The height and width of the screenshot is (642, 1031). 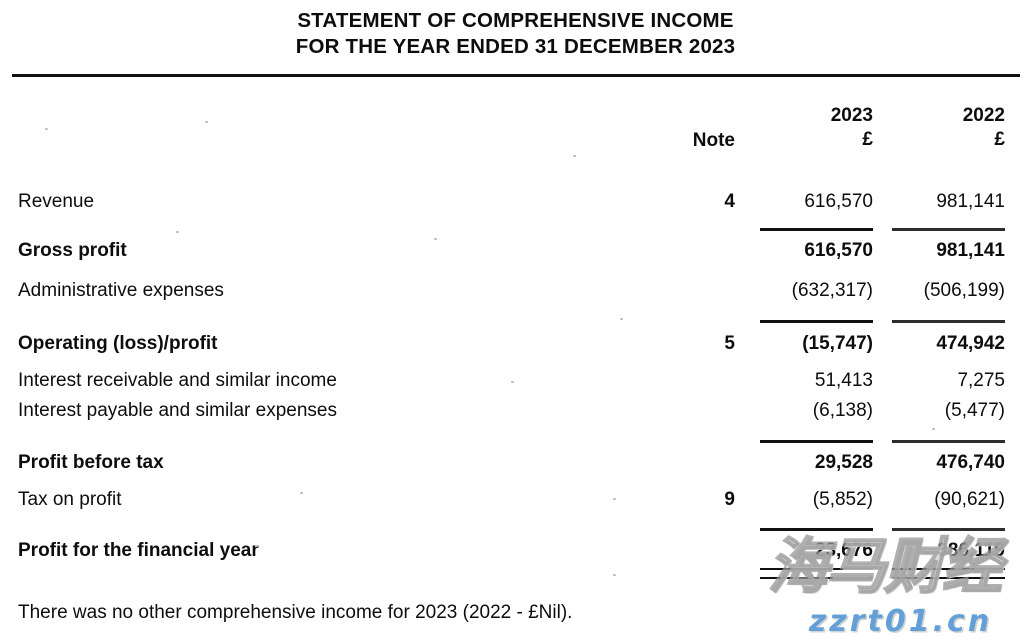 I want to click on table-row: Profit before tax 29,528 476,740, so click(x=515, y=463).